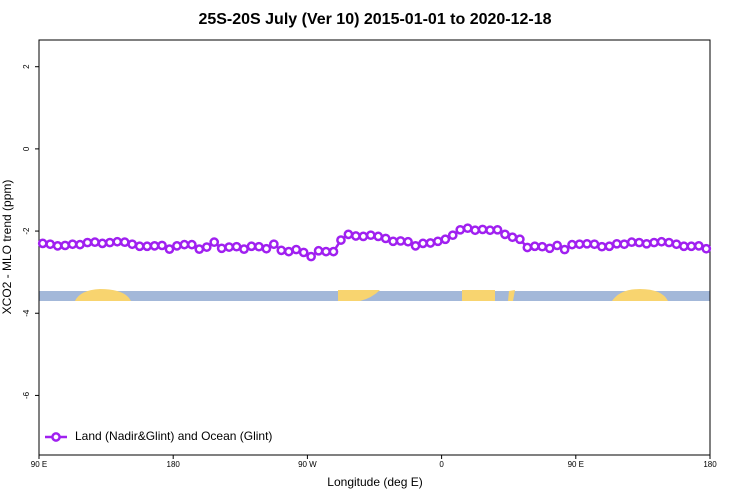  Describe the element at coordinates (374, 482) in the screenshot. I see `x-axis-label: Longitude (deg E)` at that location.